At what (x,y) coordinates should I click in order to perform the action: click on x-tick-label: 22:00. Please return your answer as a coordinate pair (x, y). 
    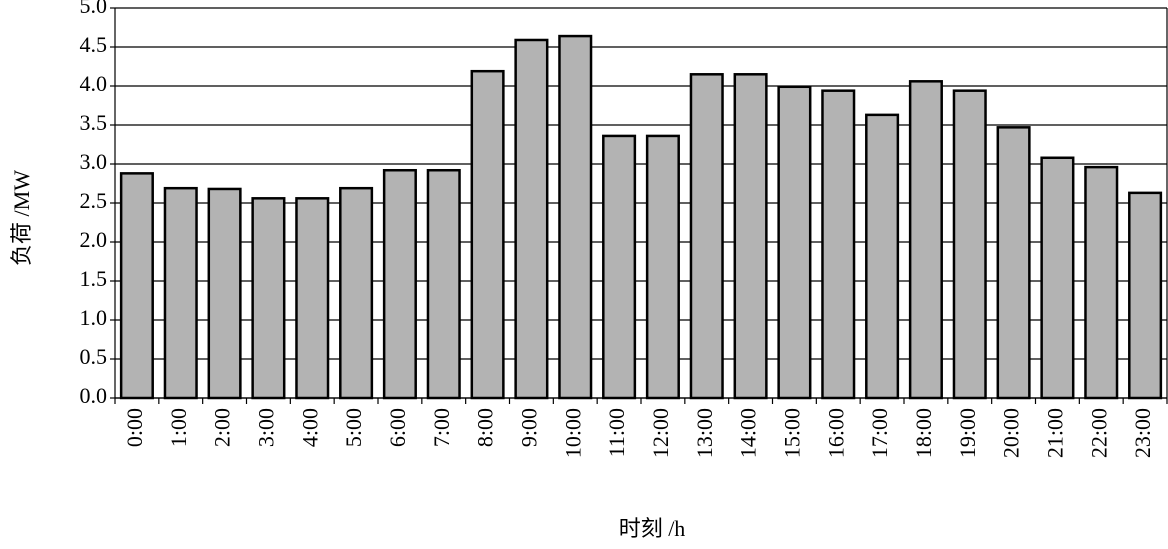
    Looking at the image, I should click on (1098, 433).